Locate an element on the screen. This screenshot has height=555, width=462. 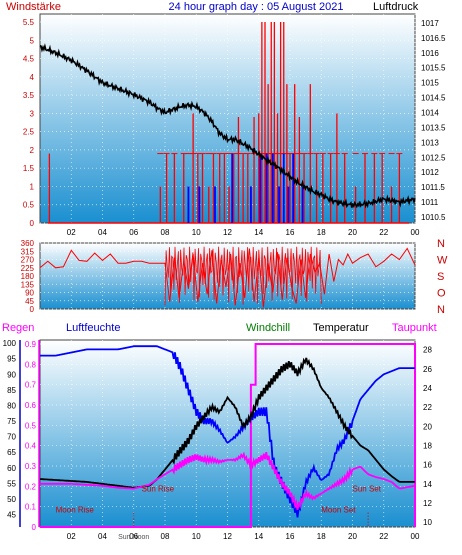
temperature-axis-title: Temperatur is located at coordinates (341, 328).